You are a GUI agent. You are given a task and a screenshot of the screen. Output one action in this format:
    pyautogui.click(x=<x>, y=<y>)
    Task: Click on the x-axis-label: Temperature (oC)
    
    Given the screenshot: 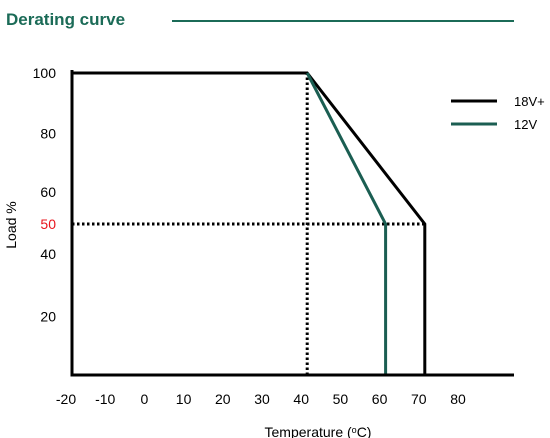 What is the action you would take?
    pyautogui.click(x=318, y=431)
    